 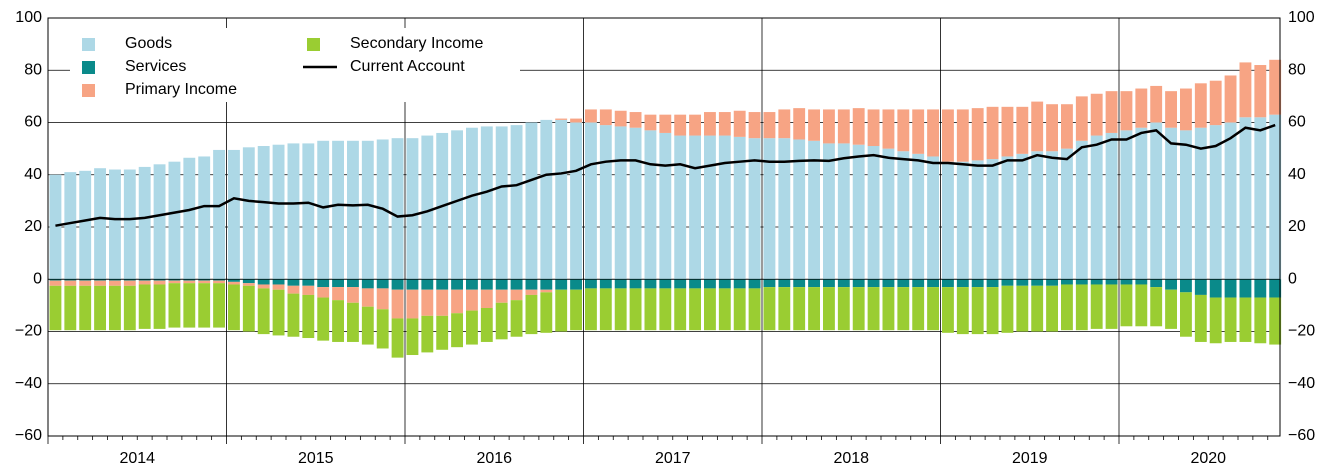 What do you see at coordinates (33, 69) in the screenshot?
I see `y-tick-label: 80` at bounding box center [33, 69].